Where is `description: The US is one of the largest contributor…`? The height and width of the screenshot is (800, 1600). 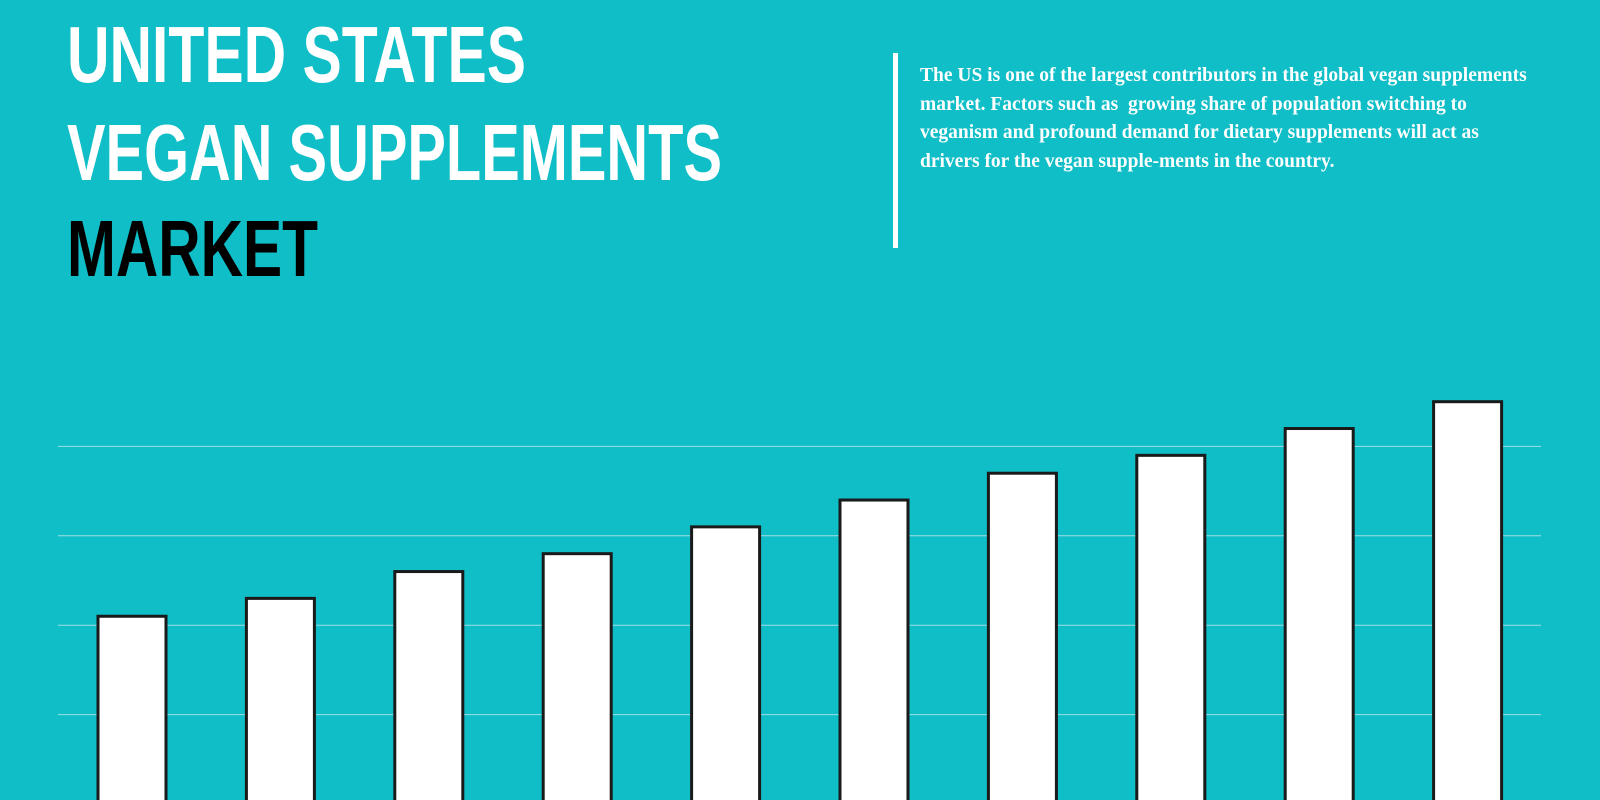 description: The US is one of the largest contributor… is located at coordinates (1226, 118).